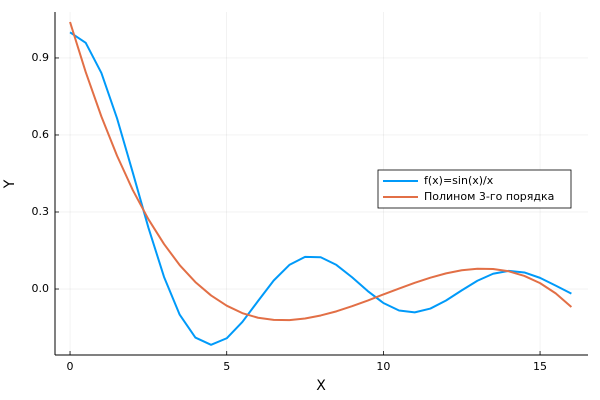 Image resolution: width=600 pixels, height=400 pixels. I want to click on x-tick-label: 5, so click(226, 366).